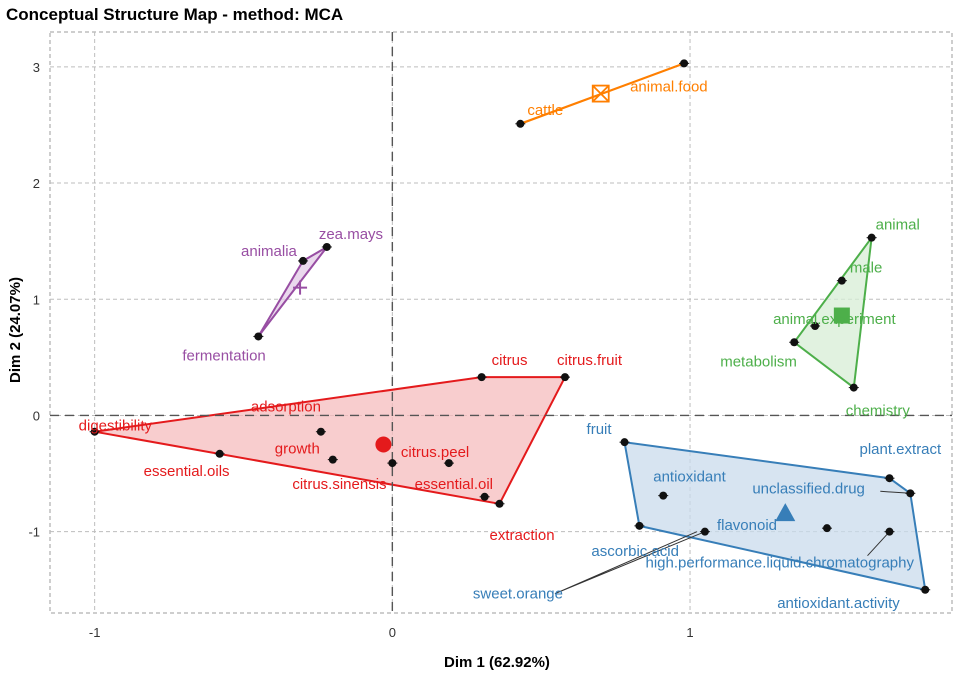 The image size is (957, 676). Describe the element at coordinates (898, 225) in the screenshot. I see `label-animal: animal` at that location.